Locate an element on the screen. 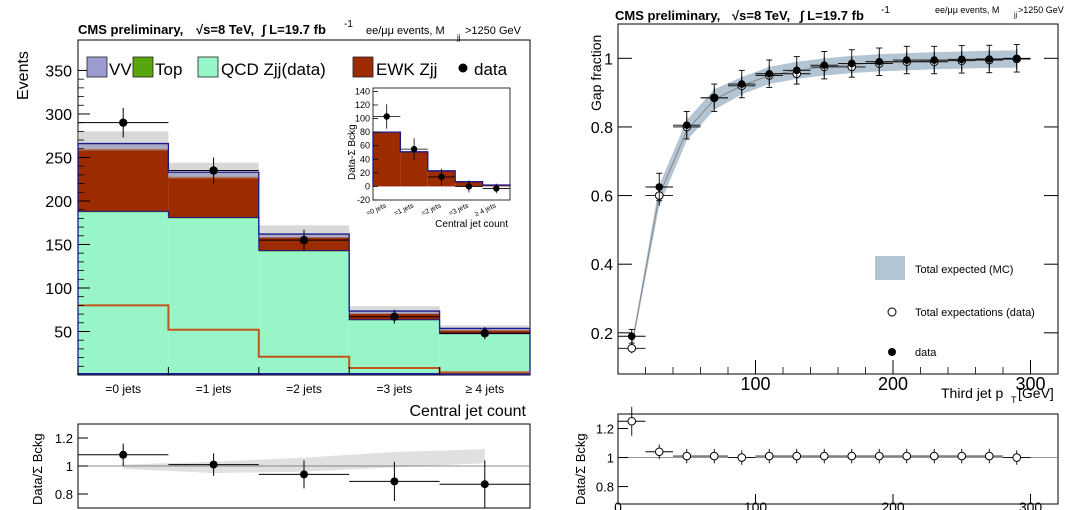  inset-y-tick-label-4: 60 is located at coordinates (365, 146).